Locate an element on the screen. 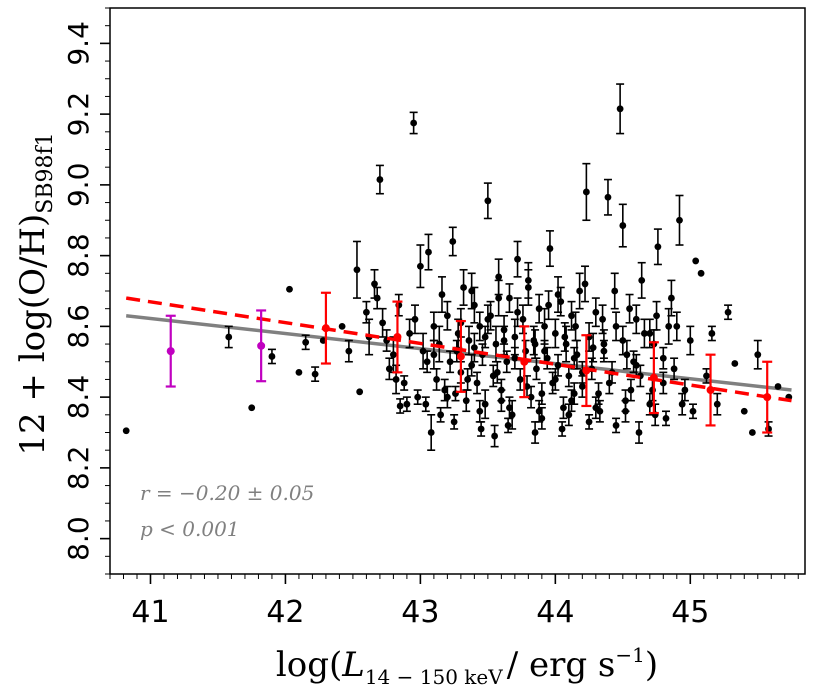 The height and width of the screenshot is (688, 830). y-tick-label: 8.2 is located at coordinates (78, 468).